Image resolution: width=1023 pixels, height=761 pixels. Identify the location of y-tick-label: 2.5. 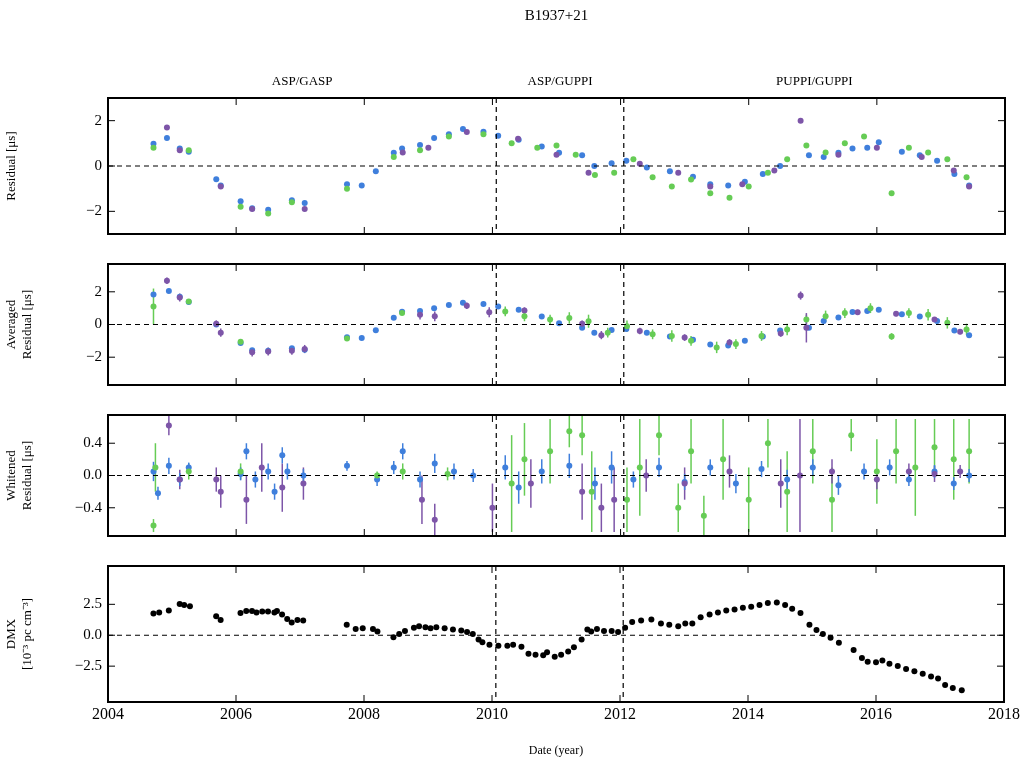
(92, 603).